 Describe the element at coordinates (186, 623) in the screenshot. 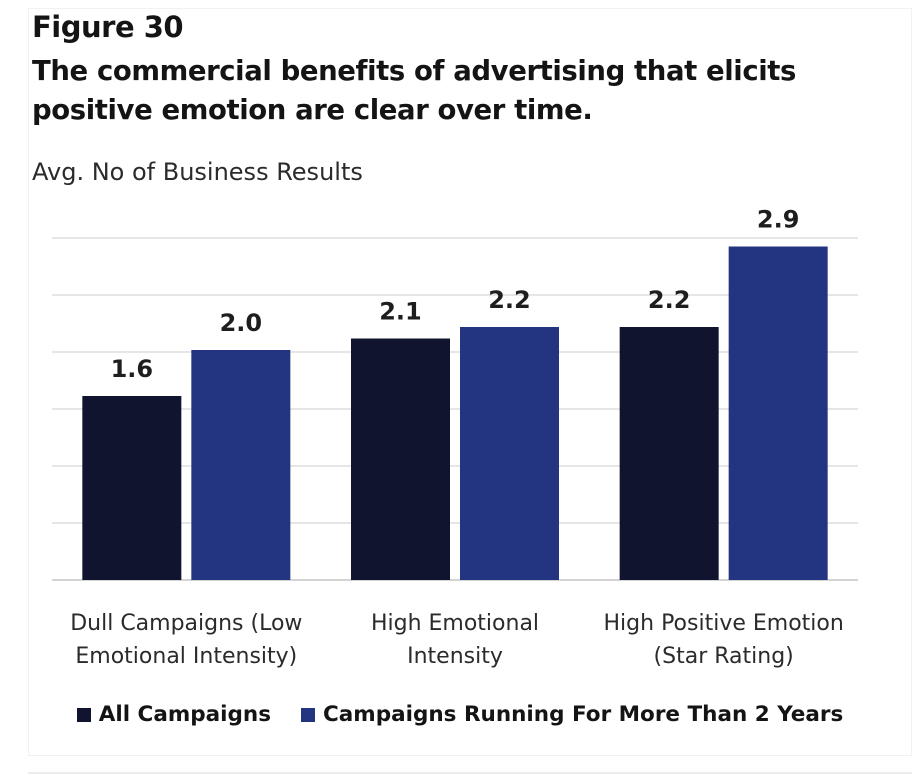

I see `x-tick-label: Dull Campaigns (Low` at that location.